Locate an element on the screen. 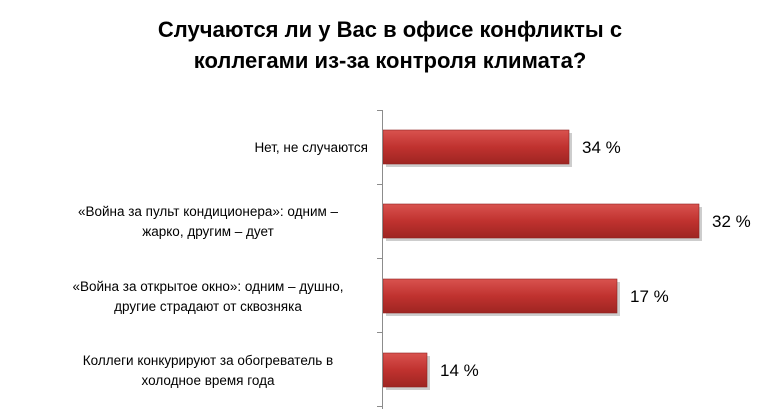  chart-title-line-1: Случаются ли у Вас в офисе конфликты с is located at coordinates (390, 29).